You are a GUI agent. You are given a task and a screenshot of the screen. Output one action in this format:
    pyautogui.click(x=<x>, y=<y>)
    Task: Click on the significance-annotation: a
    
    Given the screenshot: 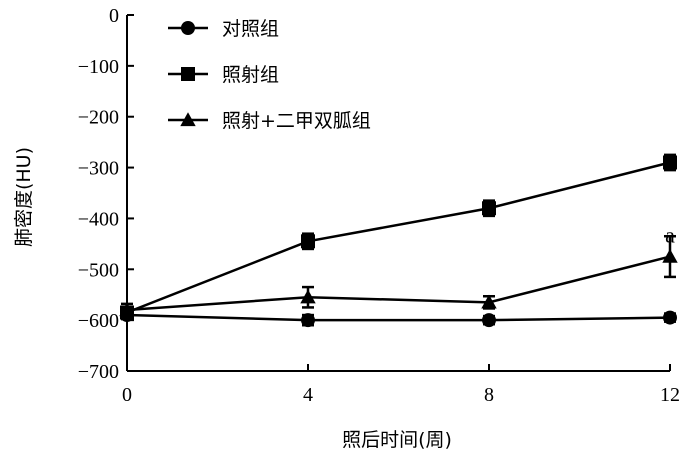 What is the action you would take?
    pyautogui.click(x=670, y=234)
    